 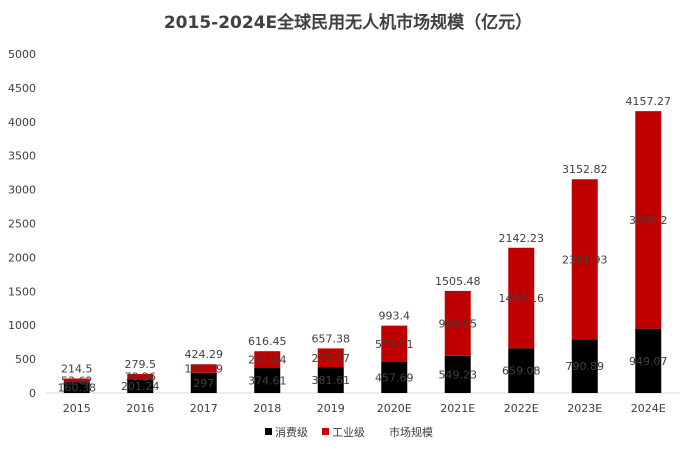 I want to click on data-label-industrial: 535.71, so click(x=394, y=344).